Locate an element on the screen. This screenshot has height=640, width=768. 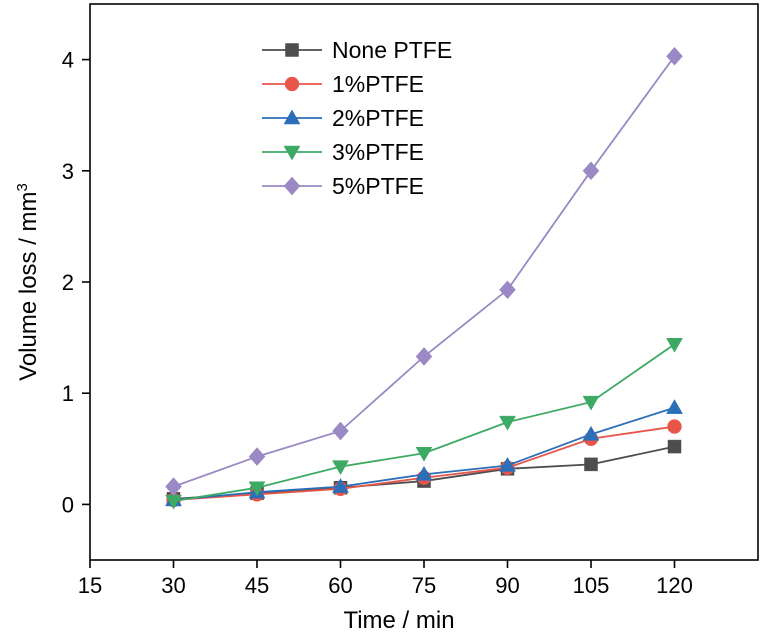
y-axis-title-text: Volume loss / mm is located at coordinates (28, 285).